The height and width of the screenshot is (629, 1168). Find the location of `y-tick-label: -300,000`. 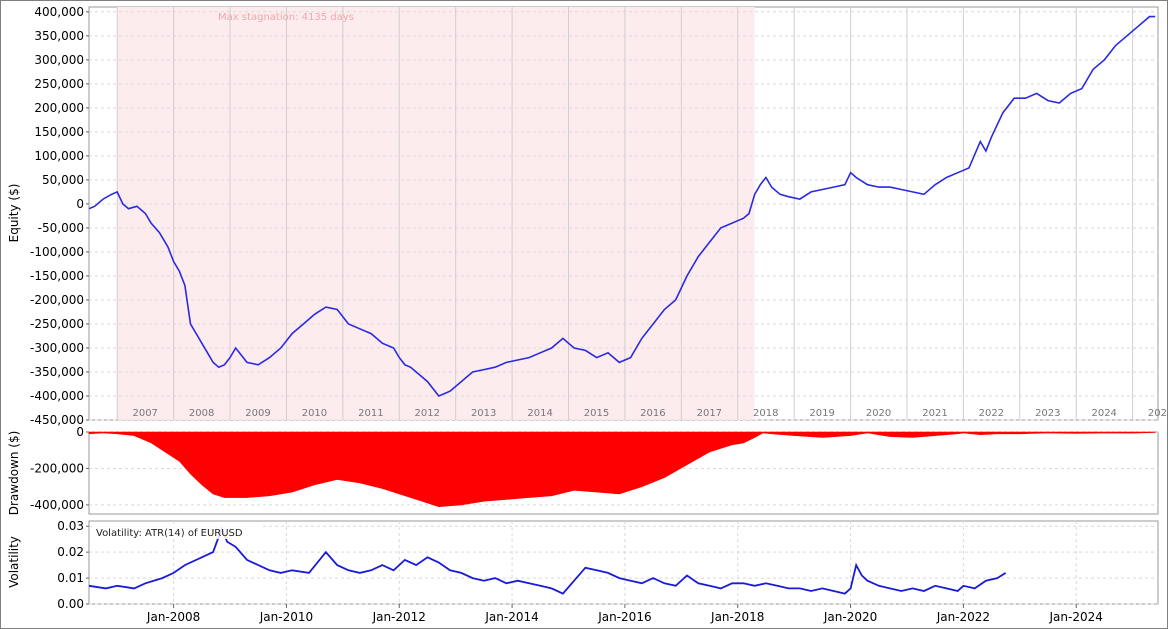

y-tick-label: -300,000 is located at coordinates (57, 348).